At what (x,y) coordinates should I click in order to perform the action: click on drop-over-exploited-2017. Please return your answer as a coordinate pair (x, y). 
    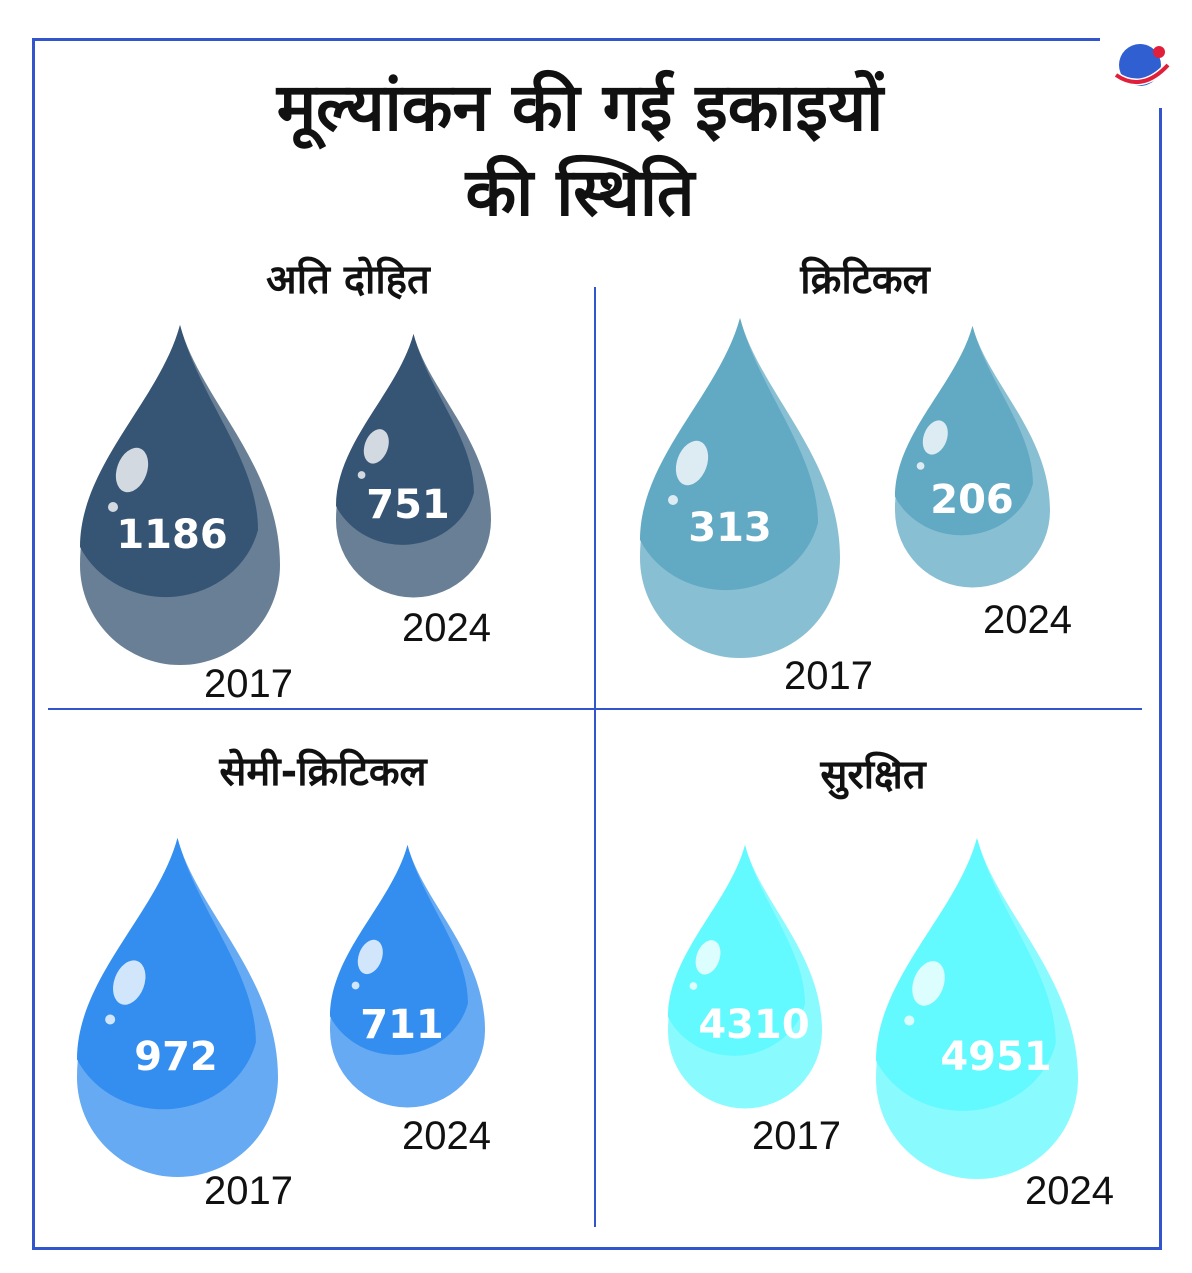
    Looking at the image, I should click on (180, 495).